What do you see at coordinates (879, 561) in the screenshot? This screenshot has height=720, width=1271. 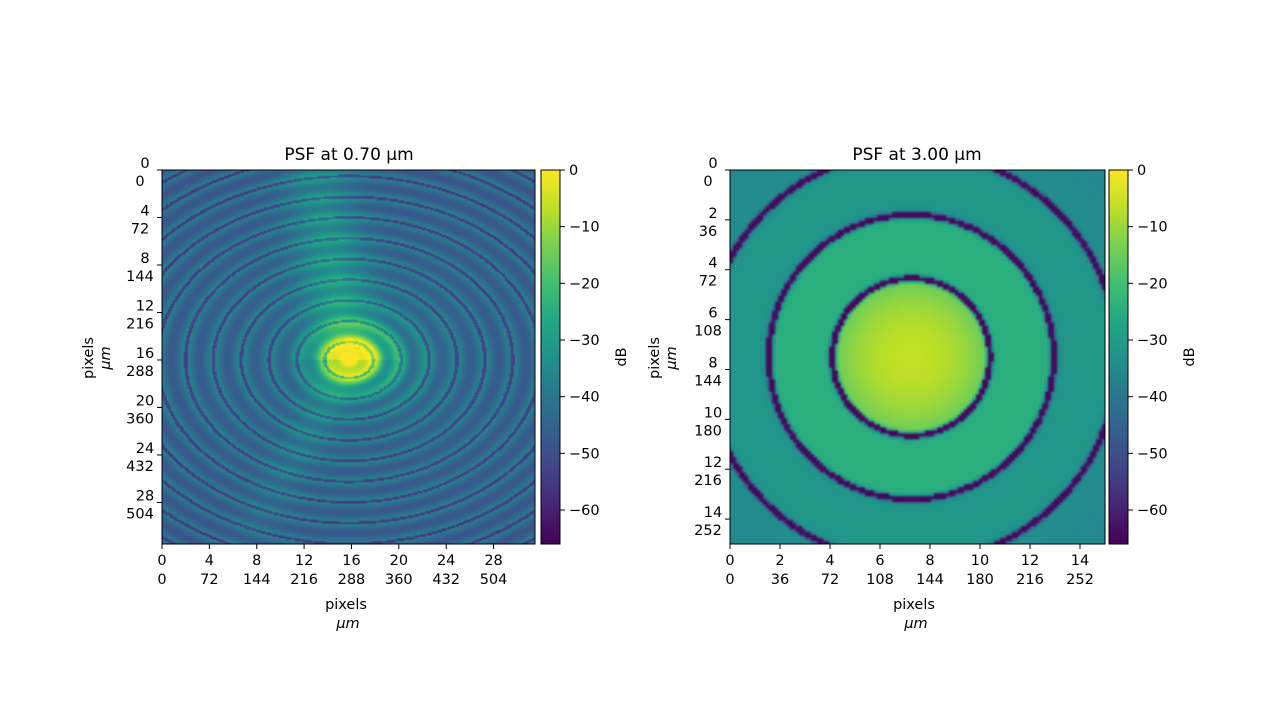 I see `x-tick-label-pixels: 6` at bounding box center [879, 561].